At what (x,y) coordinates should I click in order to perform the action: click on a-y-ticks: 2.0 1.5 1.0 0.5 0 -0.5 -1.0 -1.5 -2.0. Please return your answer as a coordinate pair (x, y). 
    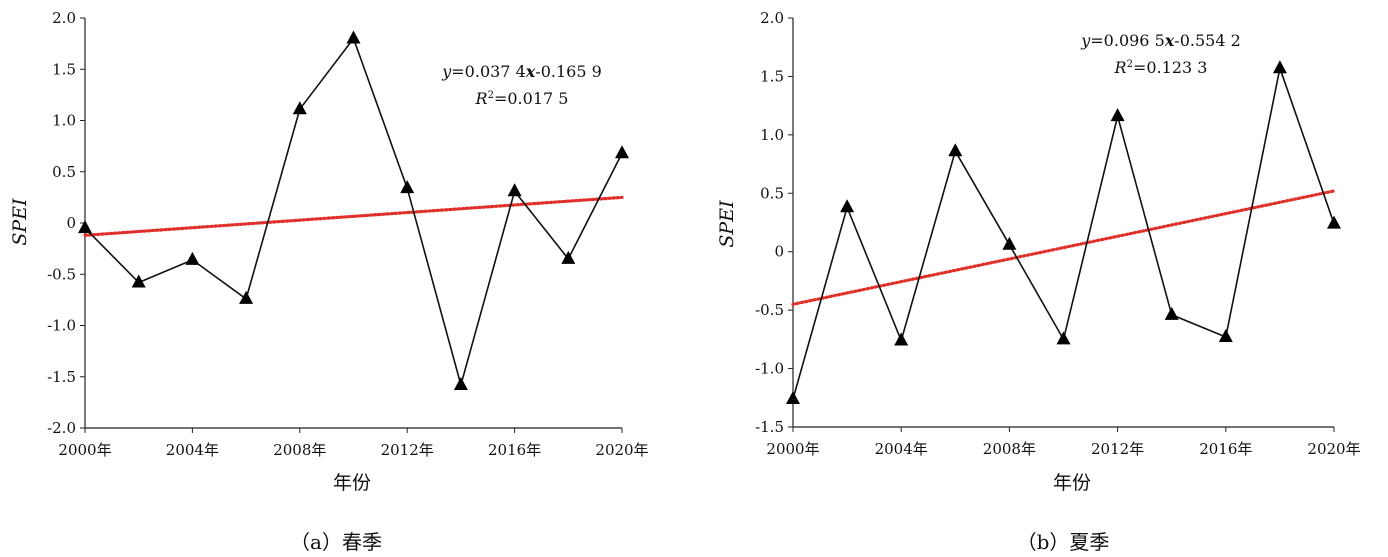
    Looking at the image, I should click on (66, 223).